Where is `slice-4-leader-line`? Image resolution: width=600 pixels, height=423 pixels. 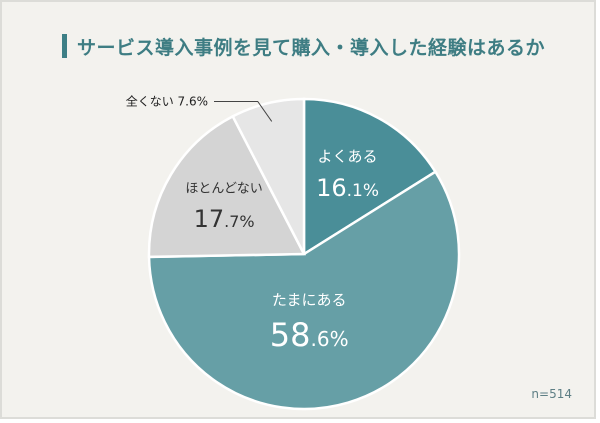 slice-4-leader-line is located at coordinates (243, 111).